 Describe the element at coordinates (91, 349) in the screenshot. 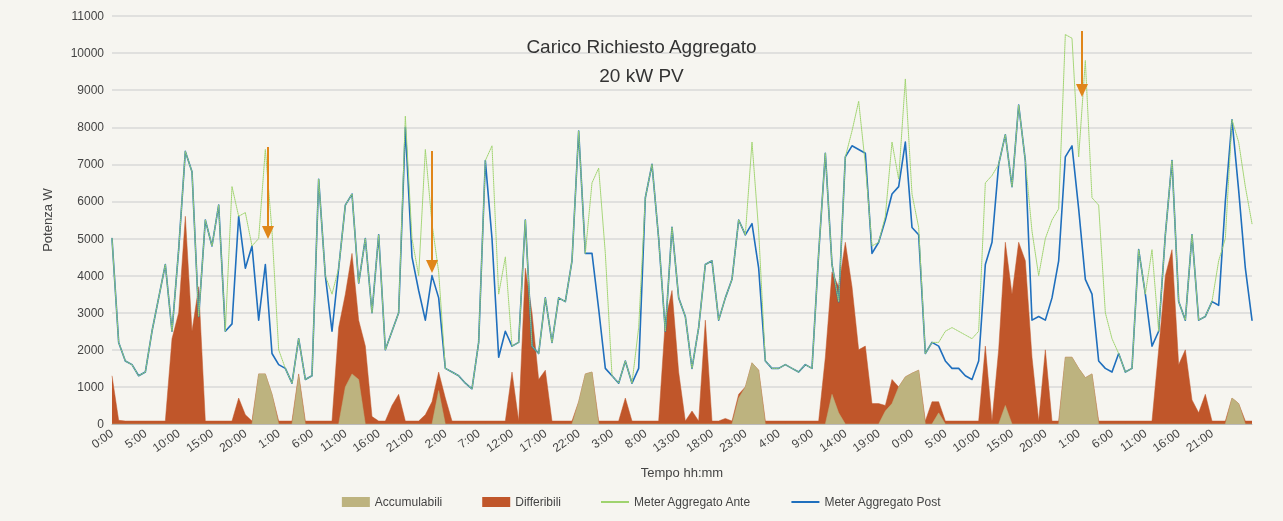

I see `y-tick-label: 2000` at that location.